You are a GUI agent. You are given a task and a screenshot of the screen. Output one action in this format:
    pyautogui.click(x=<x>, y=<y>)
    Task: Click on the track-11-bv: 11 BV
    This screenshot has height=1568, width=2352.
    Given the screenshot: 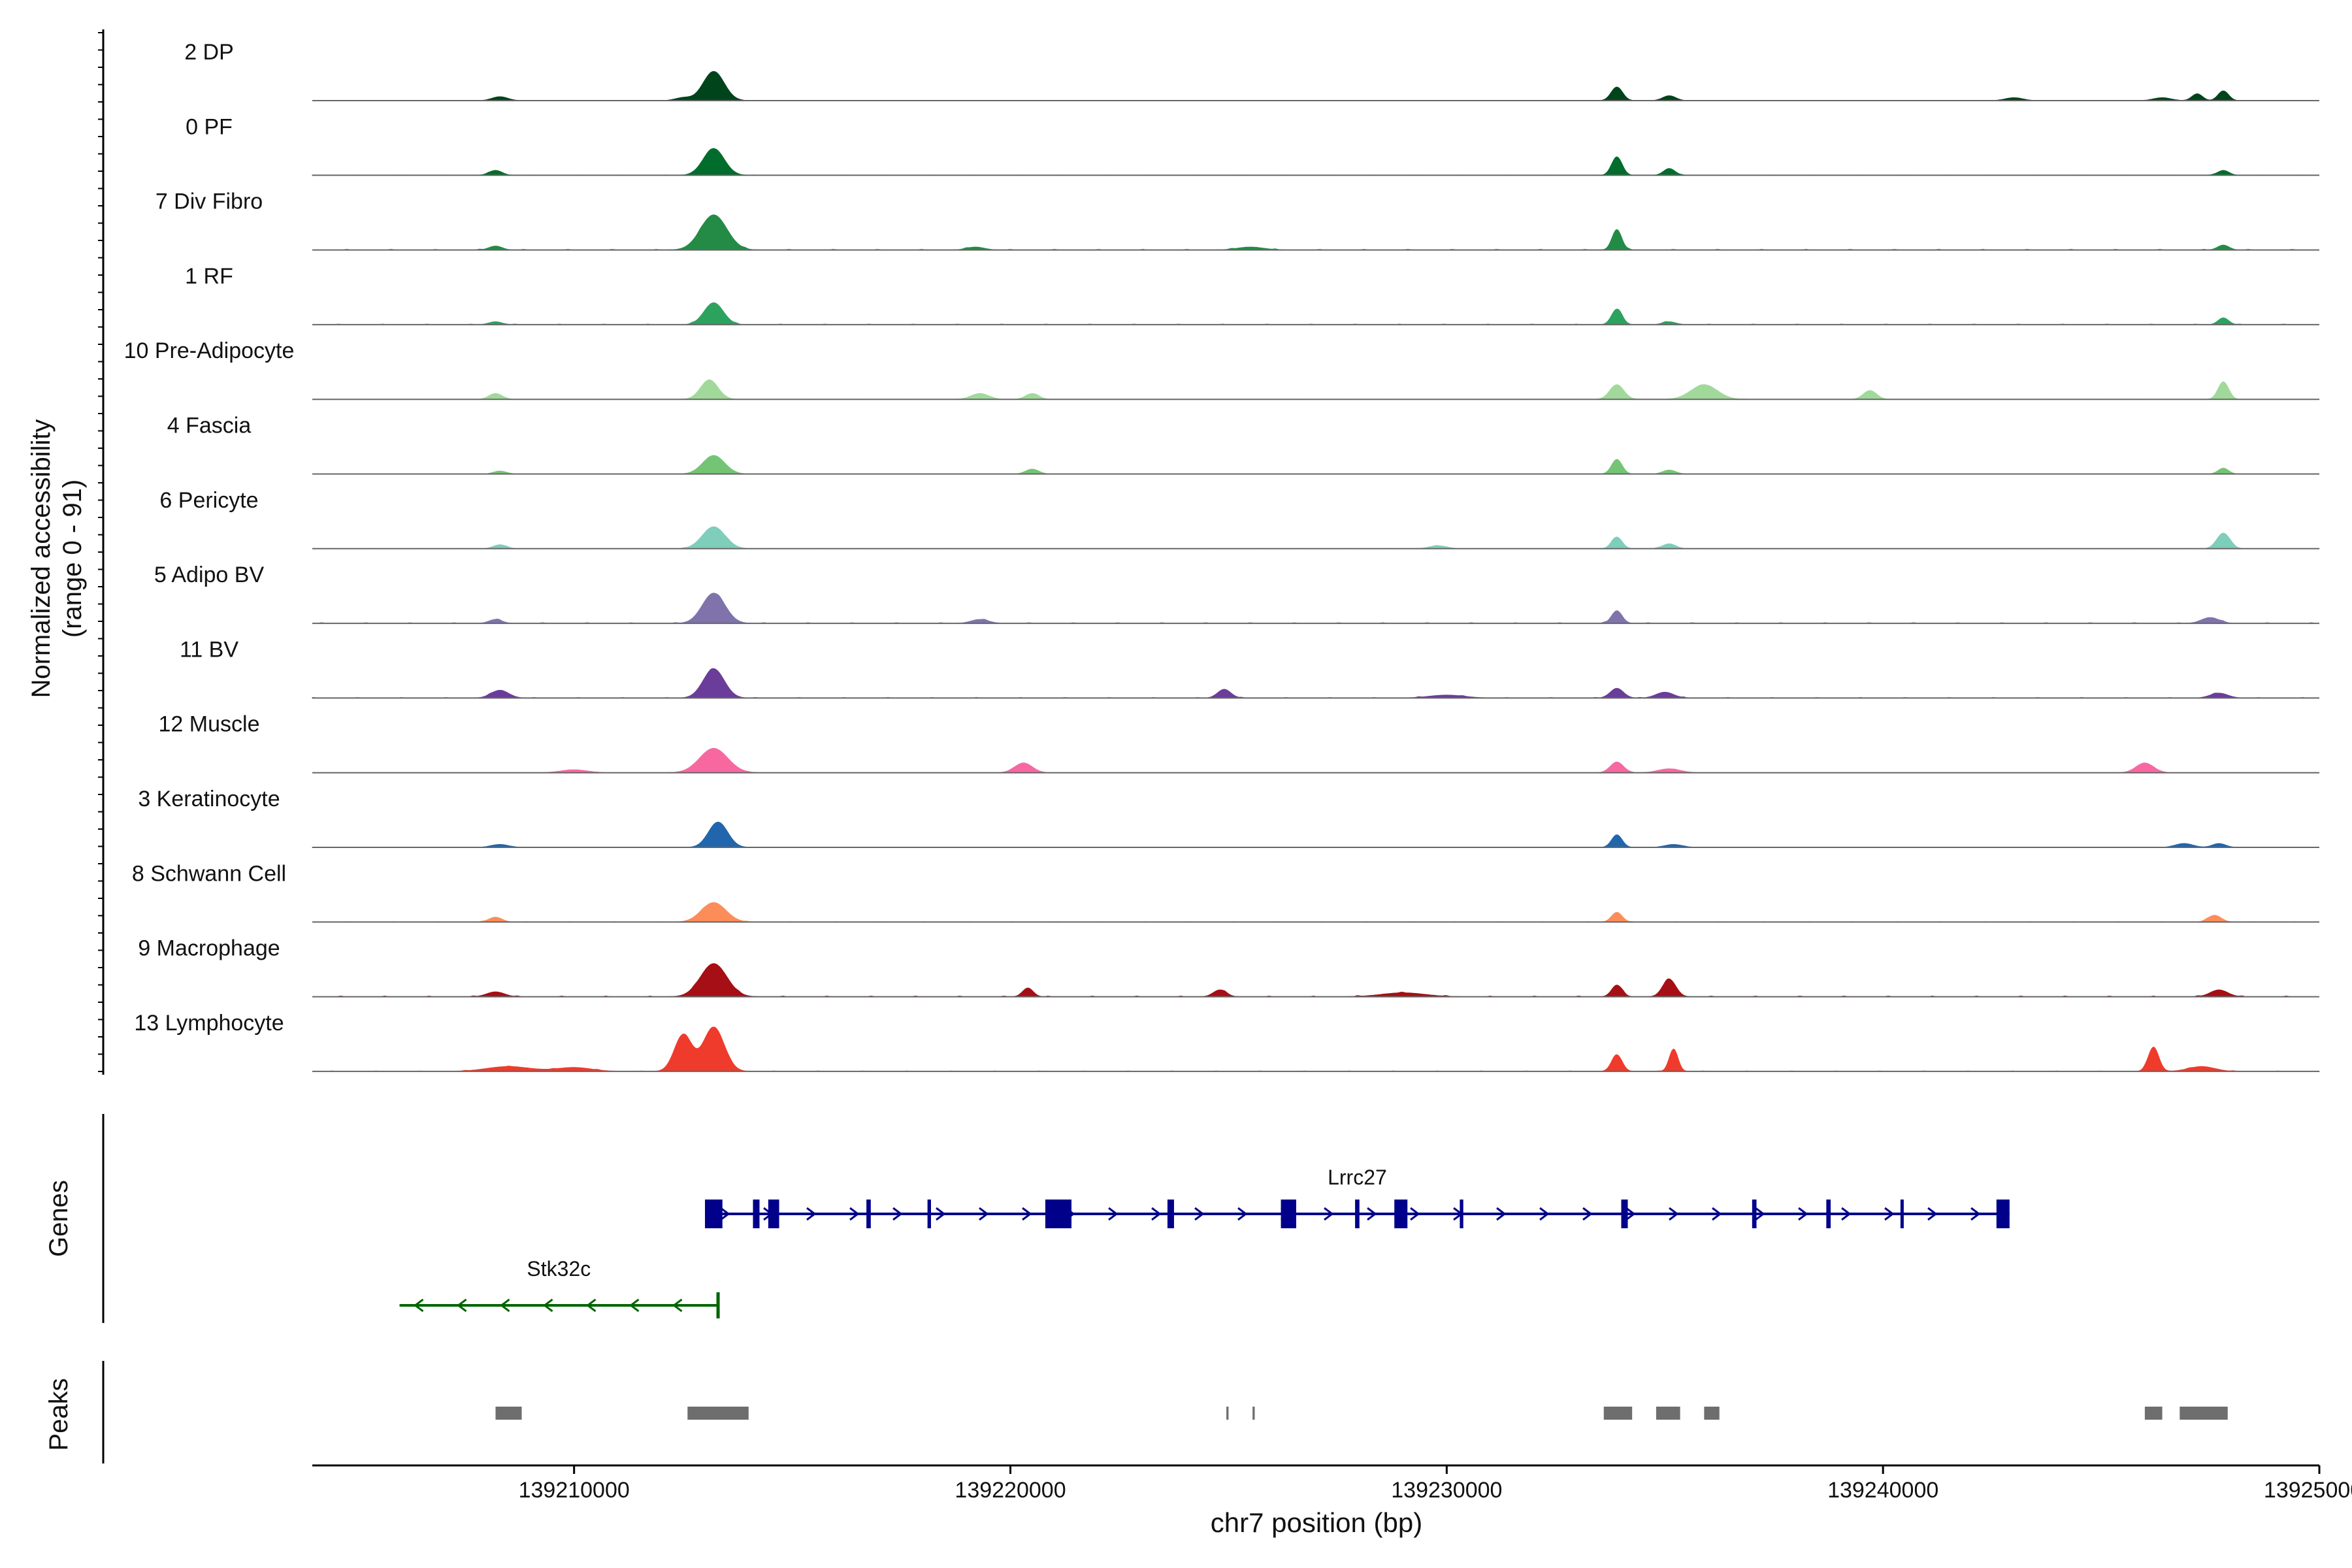 What is the action you would take?
    pyautogui.click(x=1249, y=668)
    